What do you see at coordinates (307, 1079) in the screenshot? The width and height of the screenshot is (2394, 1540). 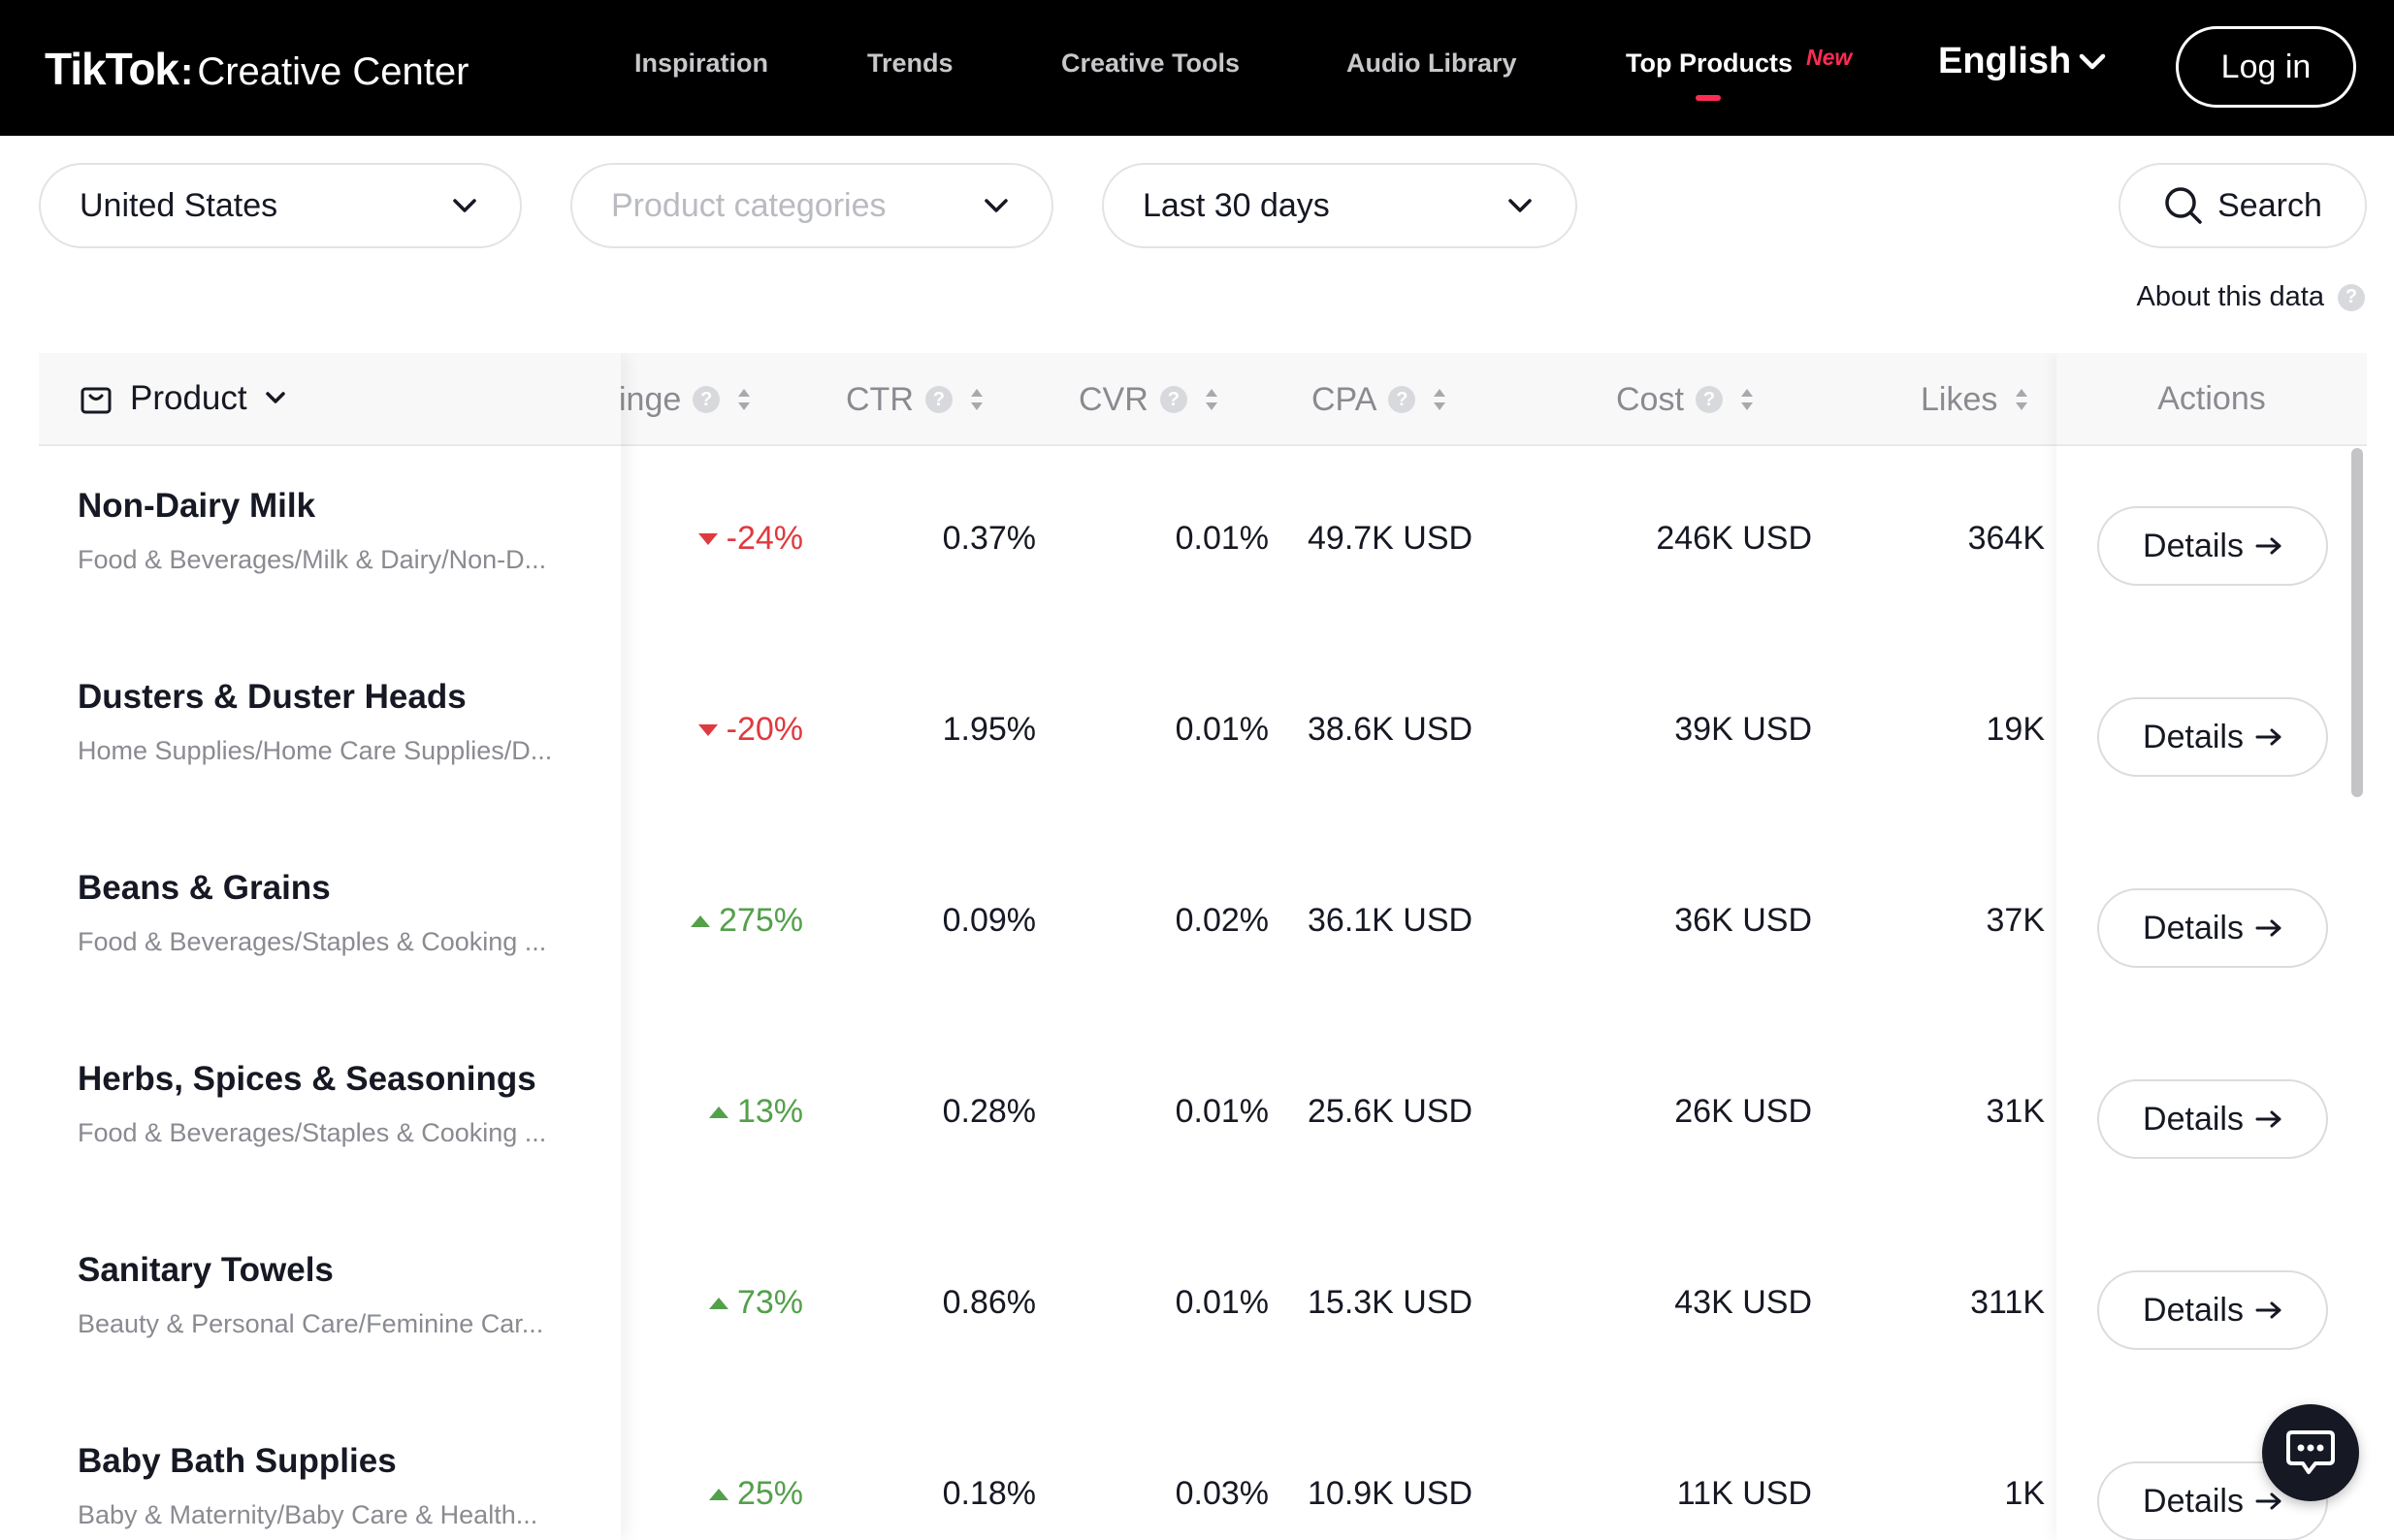 I see `product-name: Herbs, Spices & Seasonings` at bounding box center [307, 1079].